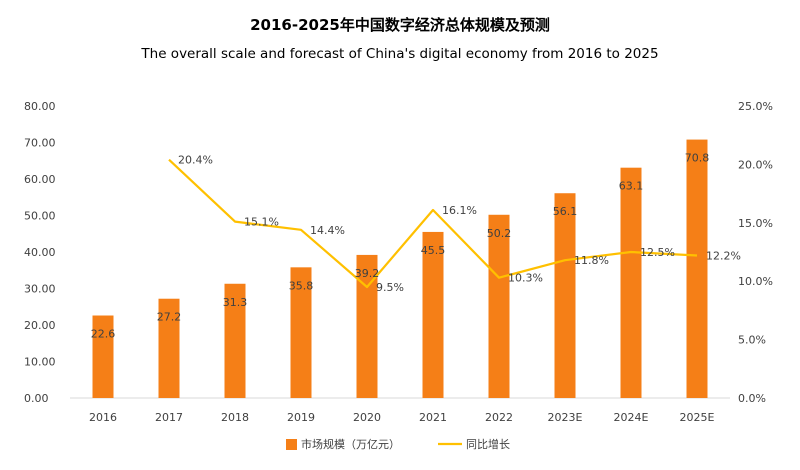 The width and height of the screenshot is (800, 470). I want to click on y-left-tick-label: 70.00, so click(40, 143).